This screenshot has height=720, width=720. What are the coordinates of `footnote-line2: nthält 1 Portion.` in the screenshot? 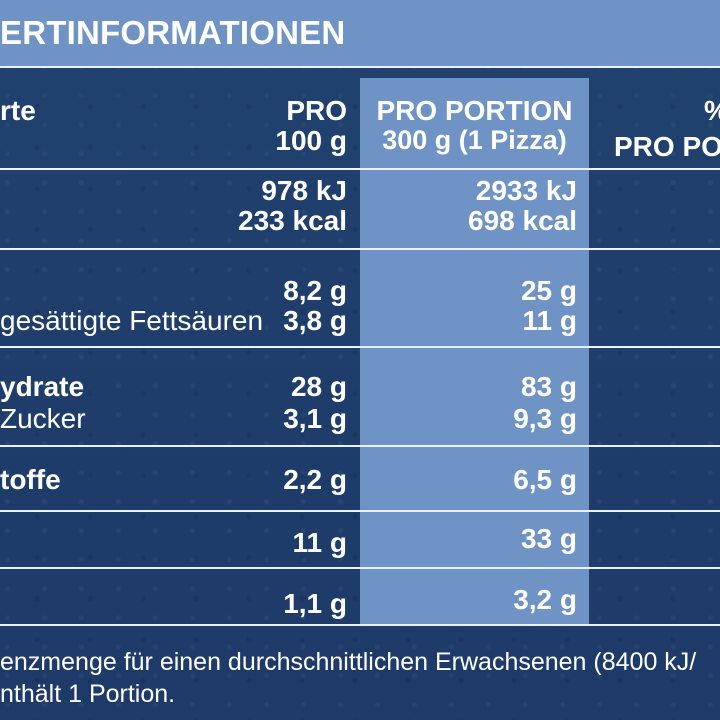 It's located at (88, 694).